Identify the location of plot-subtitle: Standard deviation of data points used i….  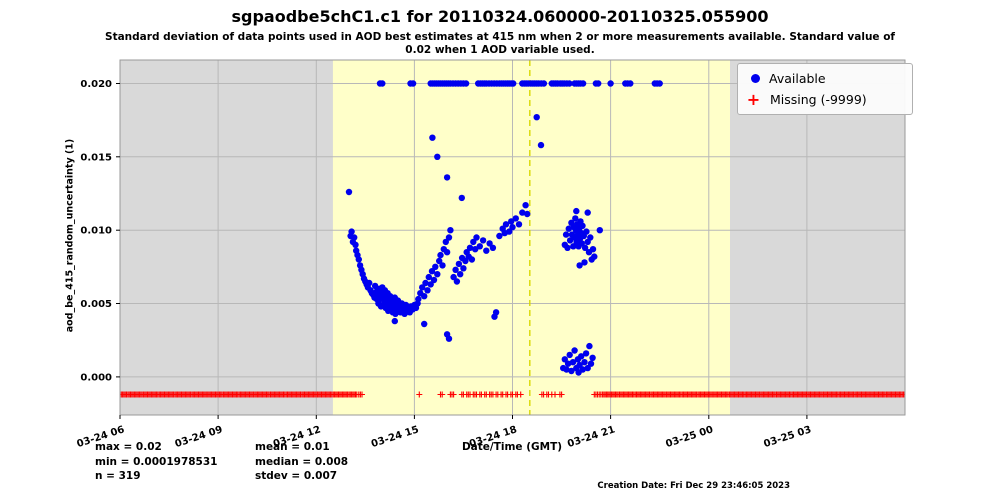
(500, 43).